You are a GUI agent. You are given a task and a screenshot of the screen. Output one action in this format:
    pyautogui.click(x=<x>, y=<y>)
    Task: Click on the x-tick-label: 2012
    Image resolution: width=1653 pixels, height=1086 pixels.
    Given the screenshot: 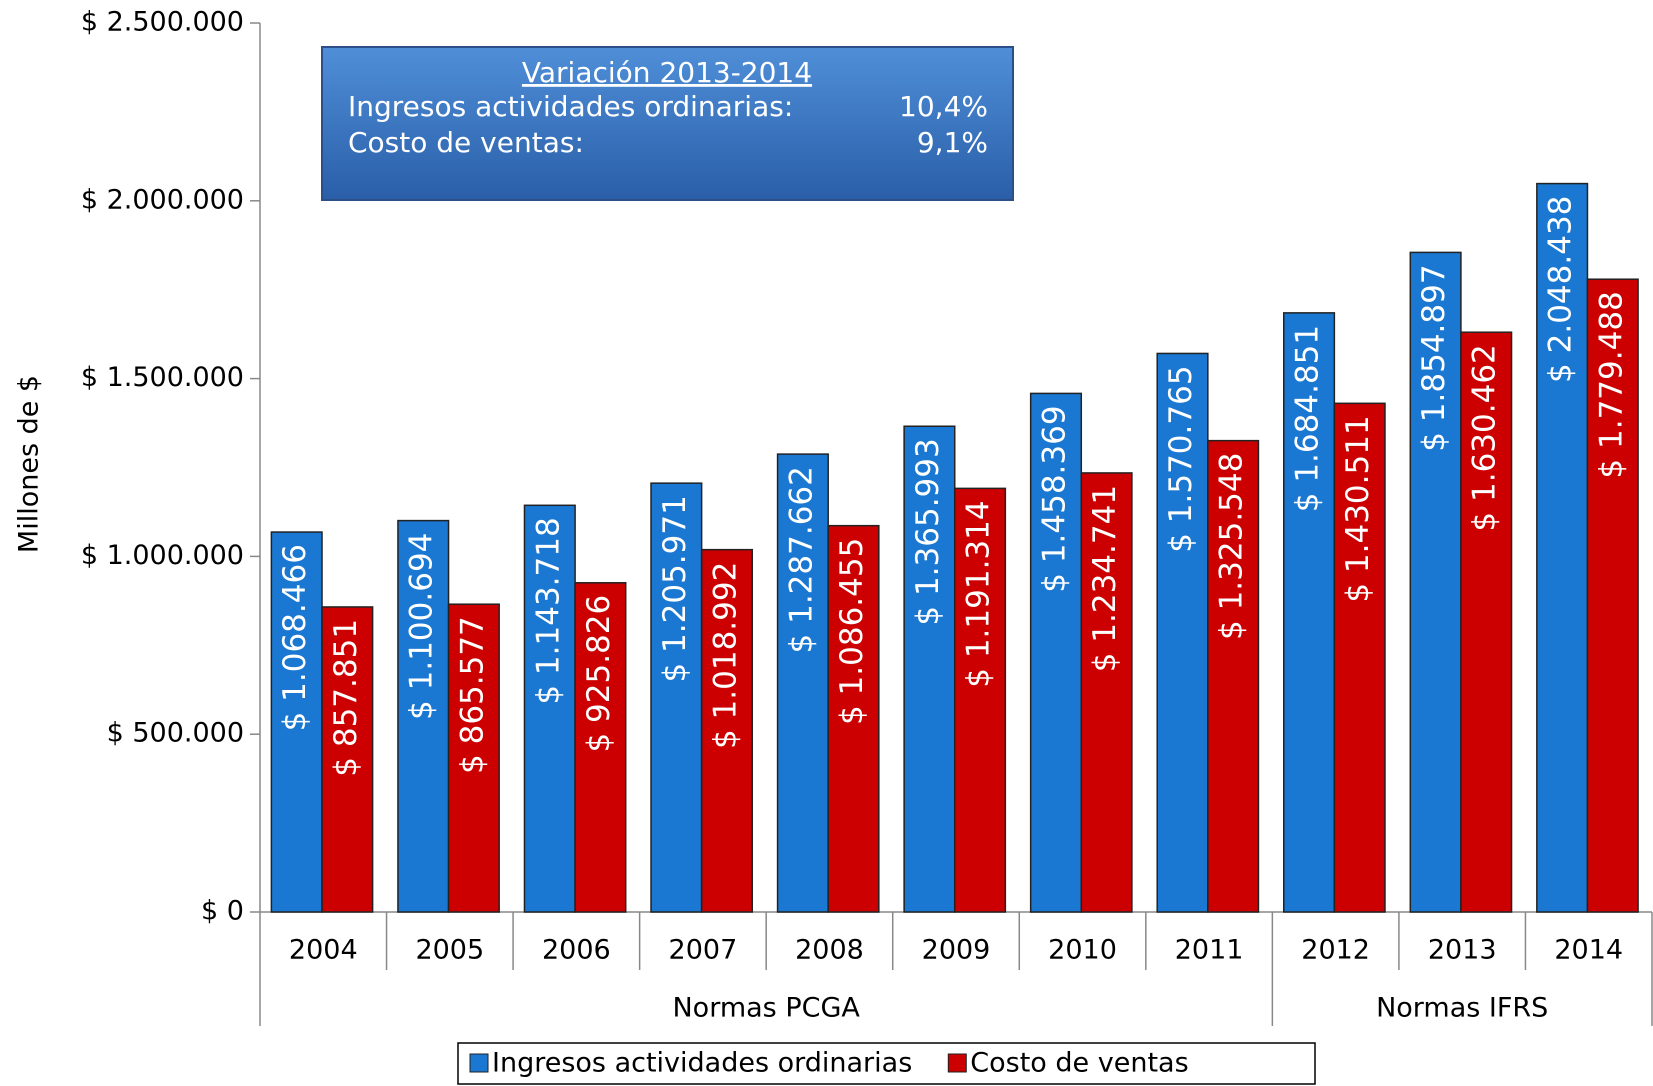 What is the action you would take?
    pyautogui.click(x=1335, y=950)
    